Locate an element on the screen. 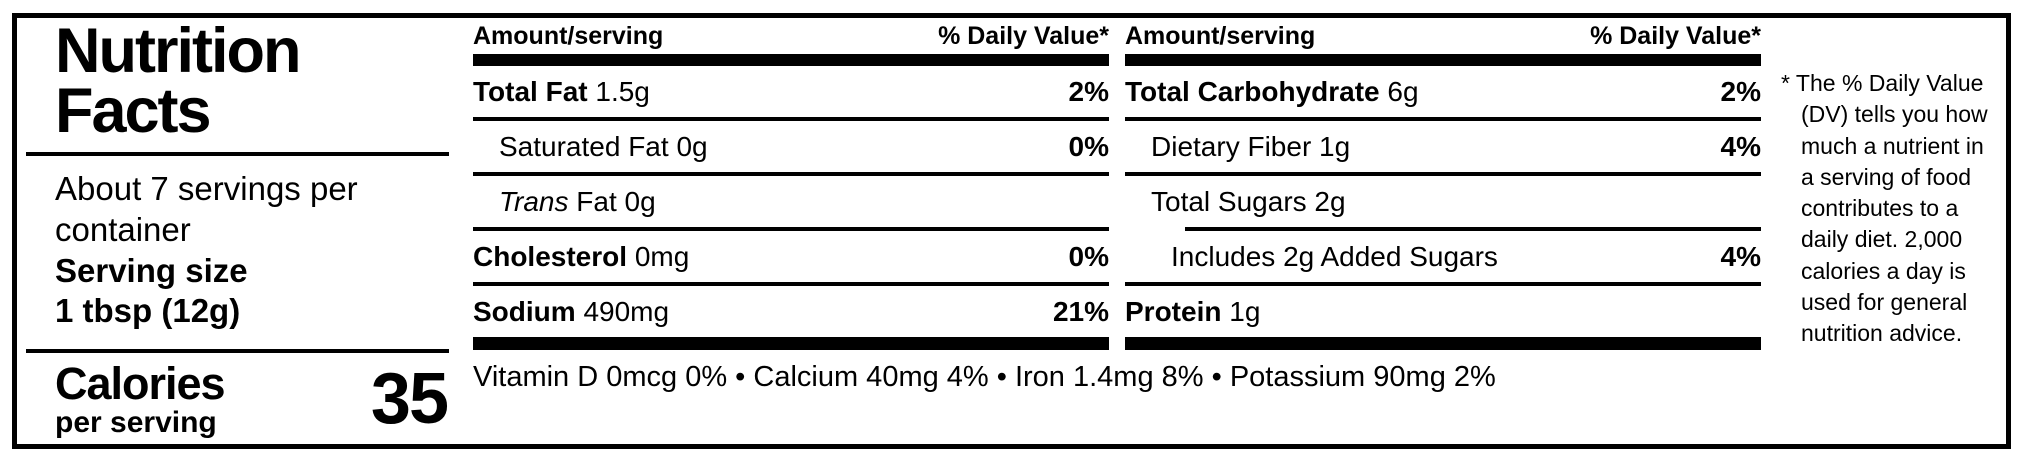 This screenshot has height=465, width=2025. nutrient-row: Cholesterol 0mg 0% is located at coordinates (791, 256).